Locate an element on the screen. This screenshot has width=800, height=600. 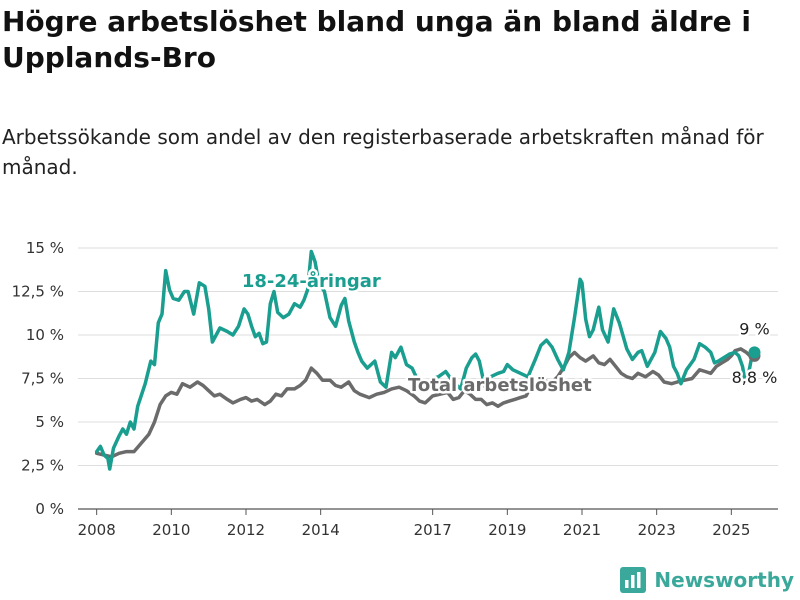
y-tick-label: 15 % is located at coordinates (45, 248).